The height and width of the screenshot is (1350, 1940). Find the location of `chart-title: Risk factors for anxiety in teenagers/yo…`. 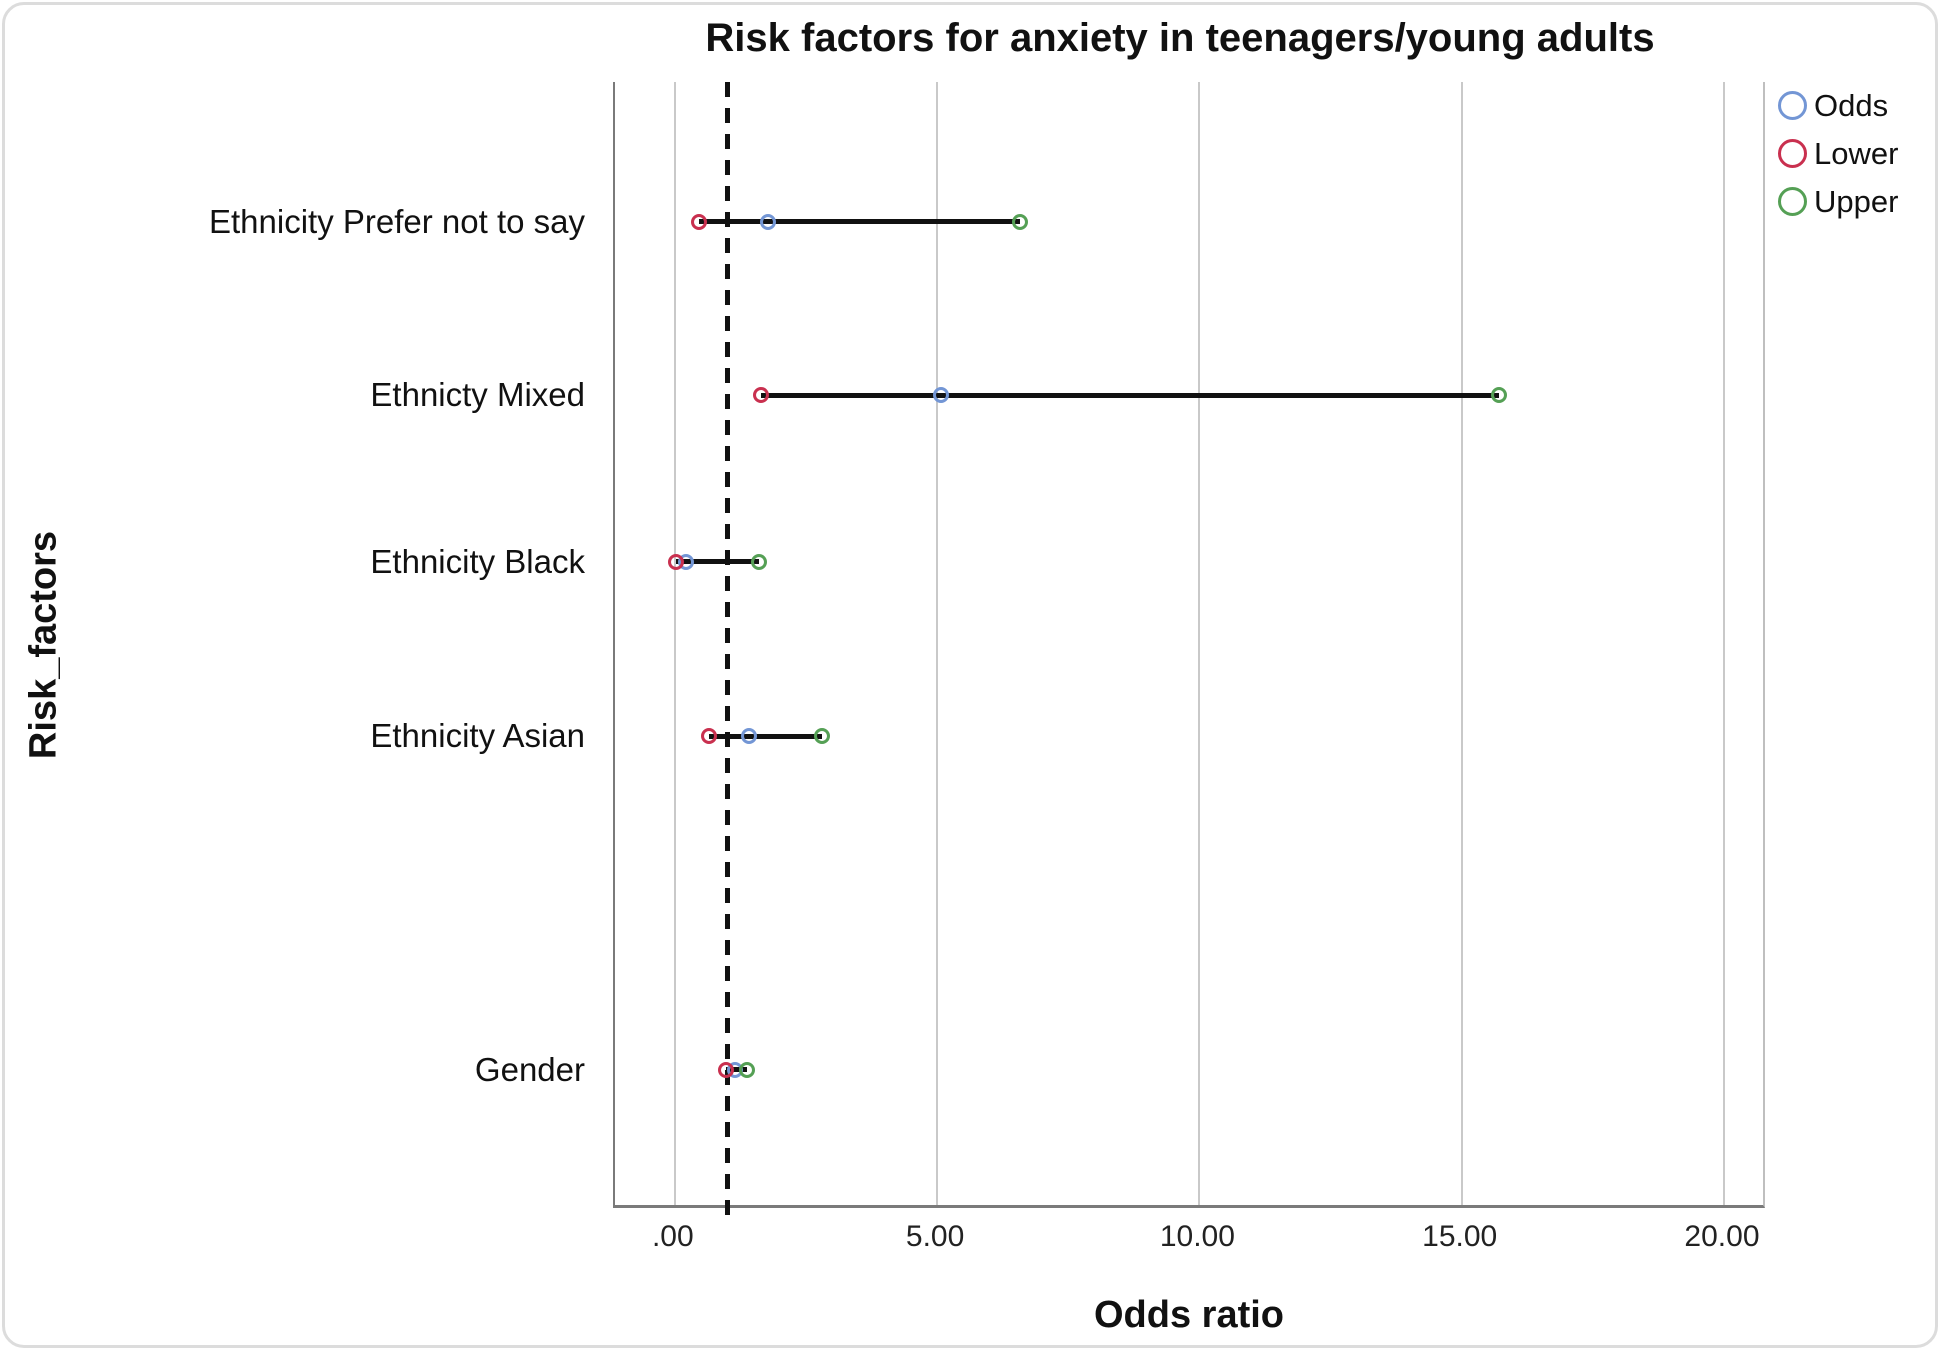

chart-title: Risk factors for anxiety in teenagers/yo… is located at coordinates (1180, 38).